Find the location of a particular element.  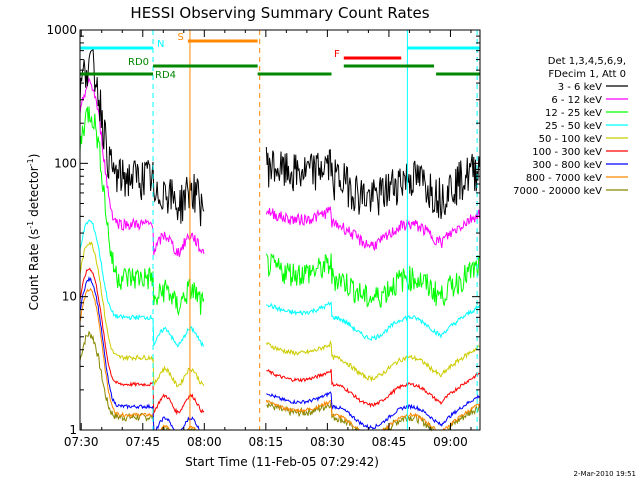

legend-item-label: 50 - 100 keV is located at coordinates (571, 139).